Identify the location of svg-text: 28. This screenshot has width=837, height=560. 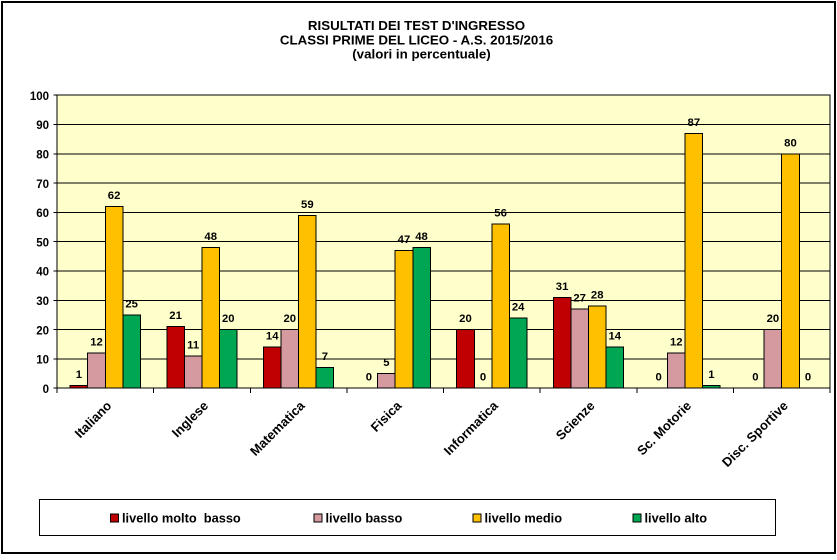
(597, 296).